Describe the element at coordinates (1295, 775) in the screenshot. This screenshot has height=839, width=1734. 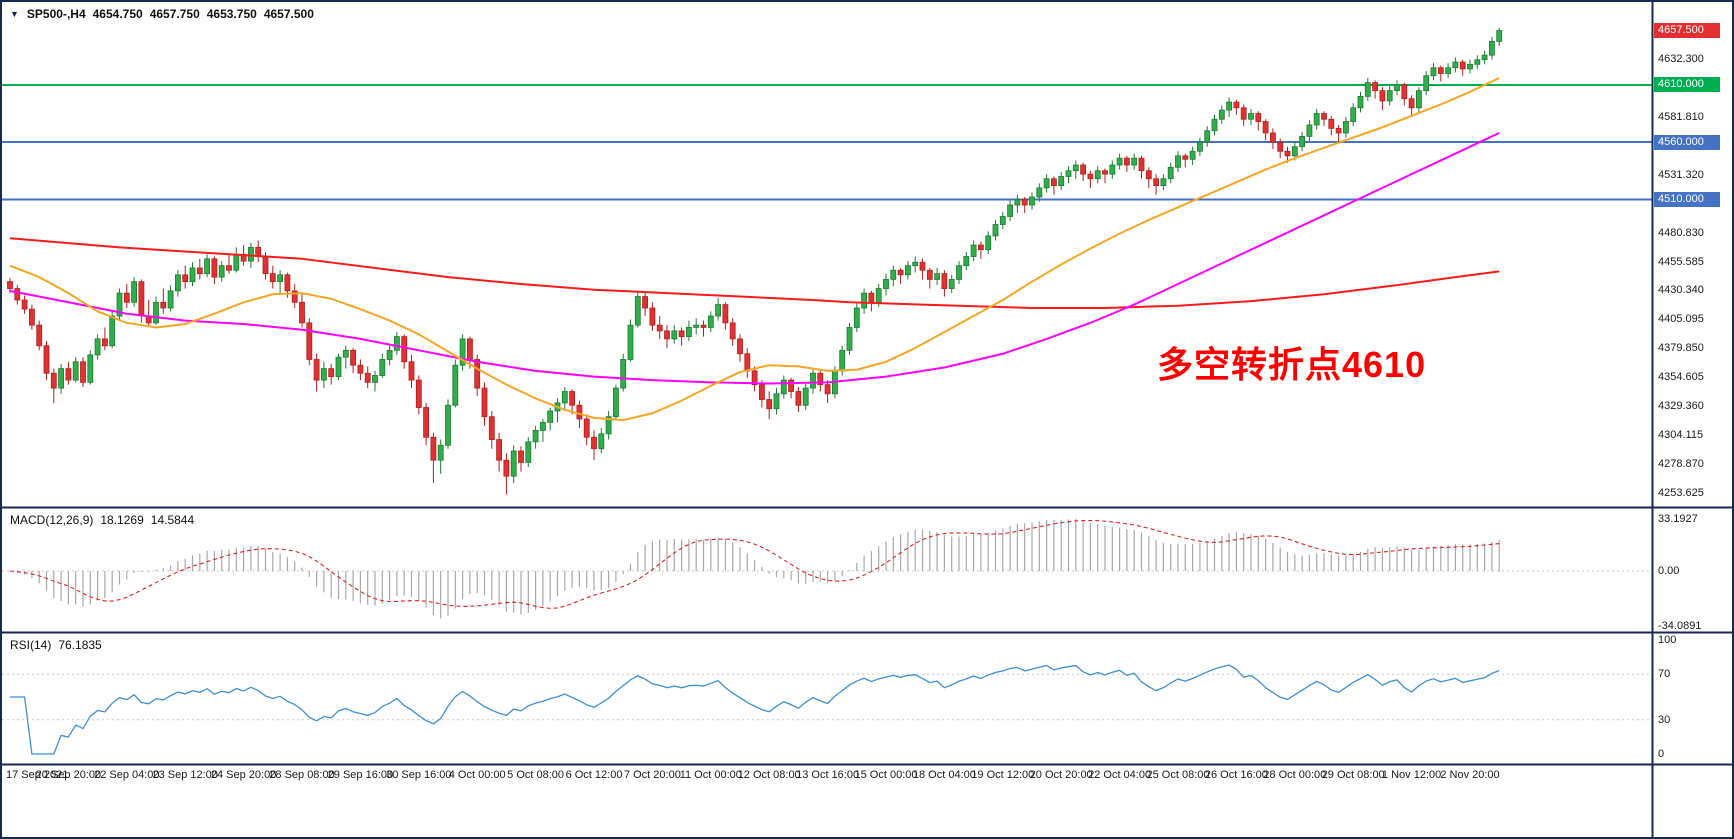
I see `time-axis-label: 28 Oct 00:00` at that location.